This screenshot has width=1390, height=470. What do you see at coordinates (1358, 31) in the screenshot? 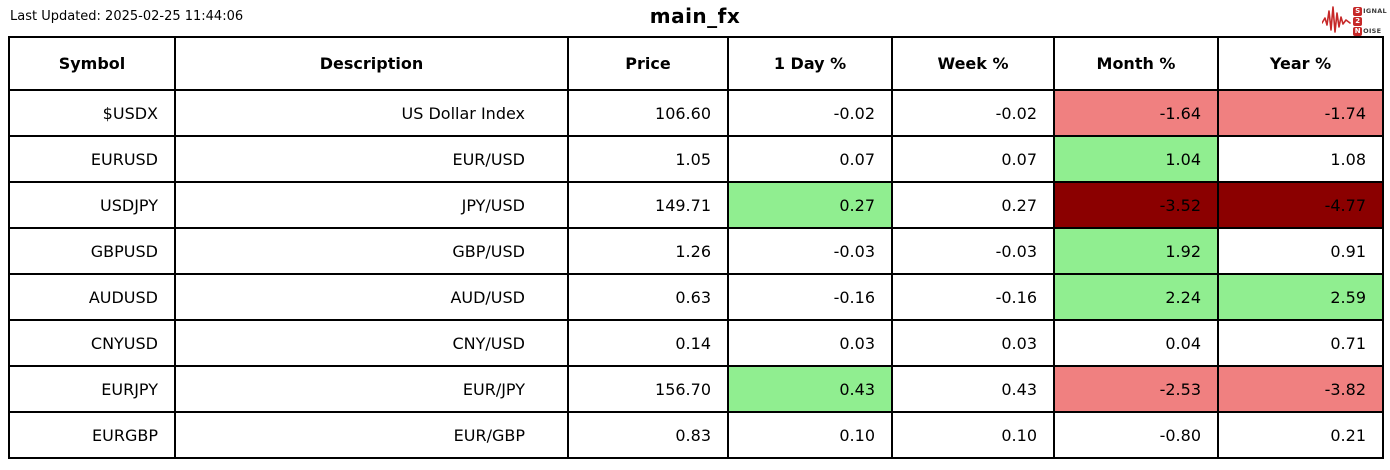
I see `logo-chip-n: N` at bounding box center [1358, 31].